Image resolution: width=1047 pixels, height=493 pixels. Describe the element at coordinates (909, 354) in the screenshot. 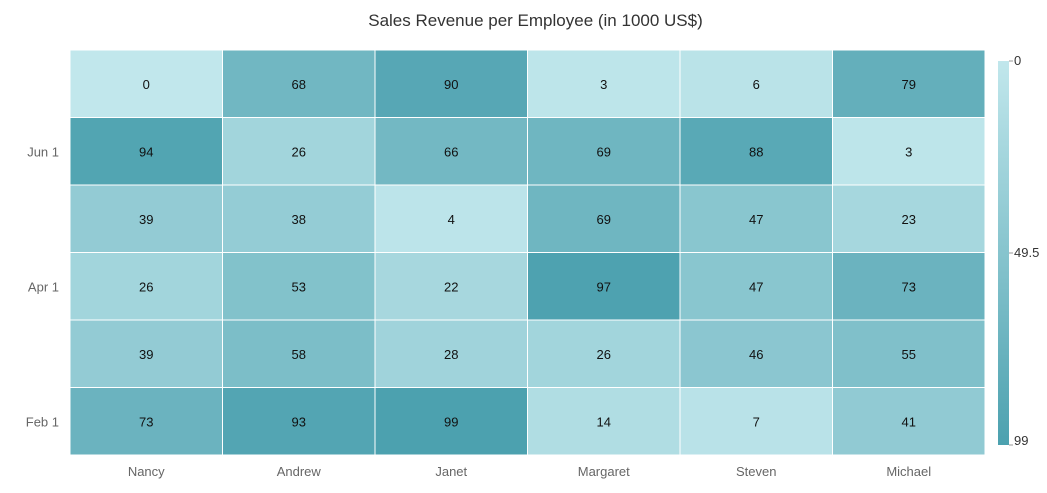

I see `cell-value-label: 55` at that location.